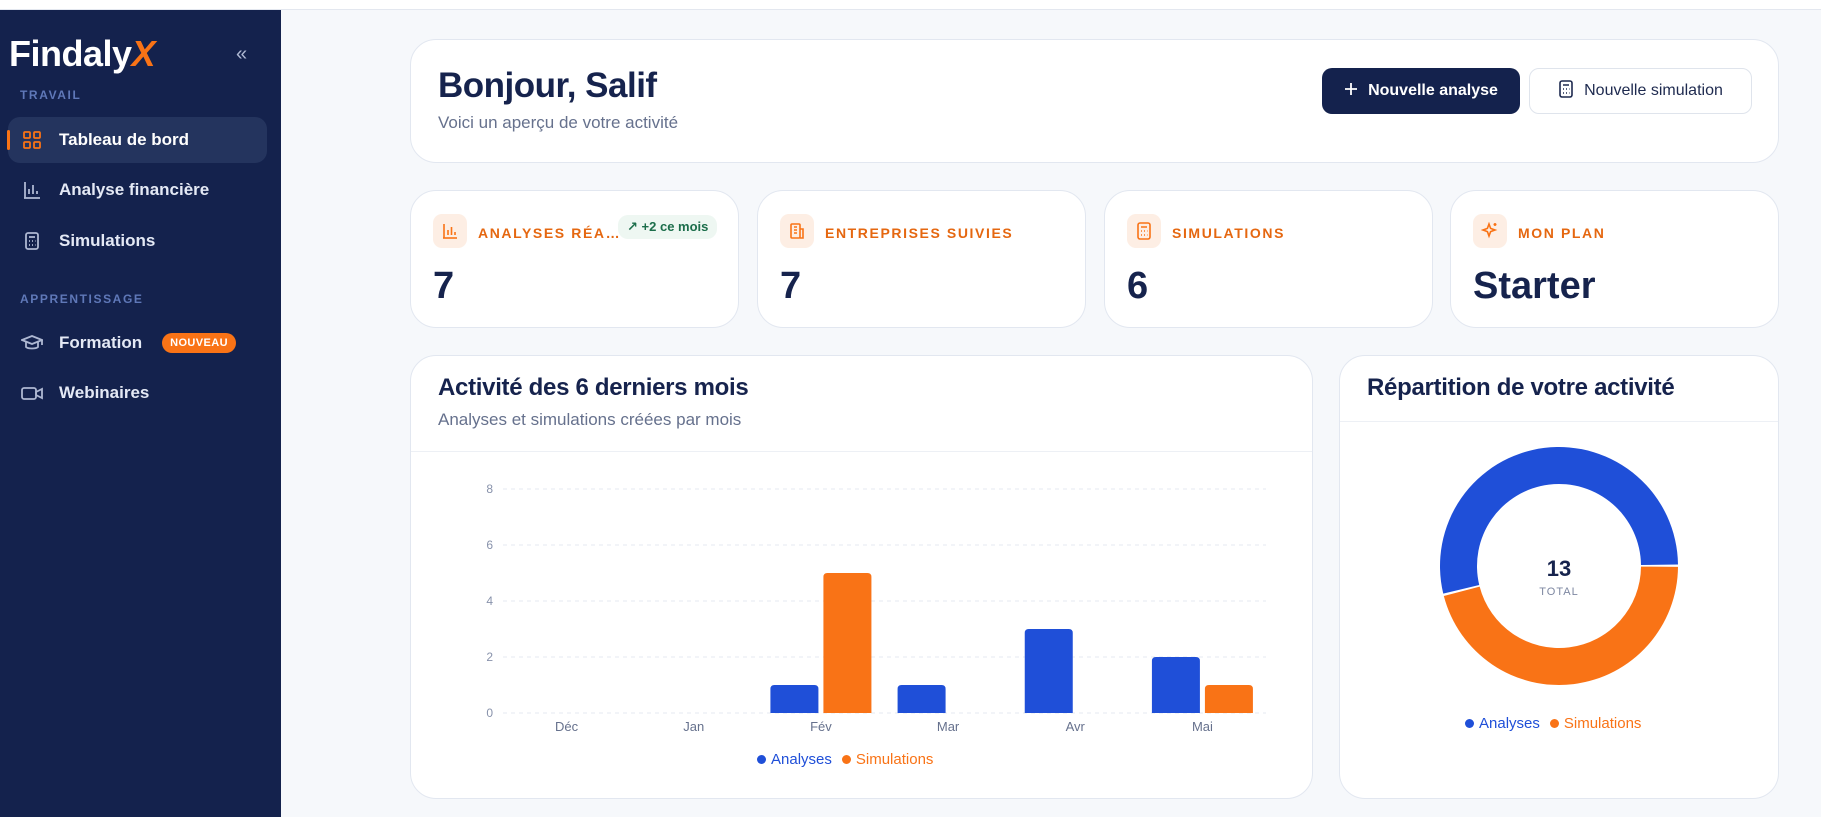 The image size is (1821, 817). What do you see at coordinates (1559, 520) in the screenshot?
I see `donut-slice-analyses` at bounding box center [1559, 520].